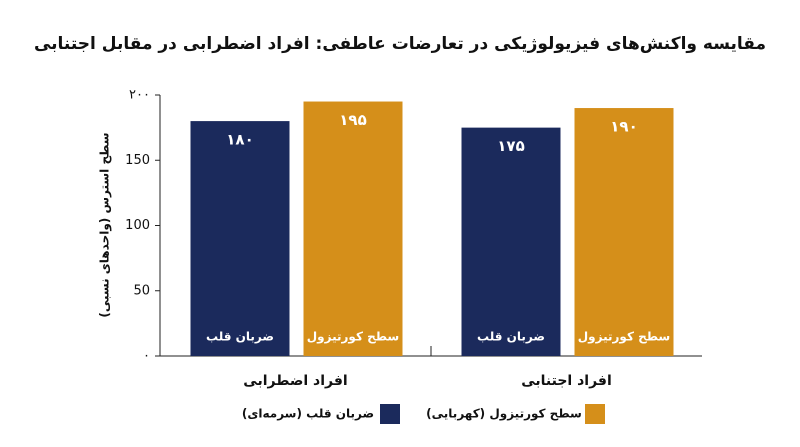 This screenshot has height=447, width=800. What do you see at coordinates (141, 290) in the screenshot?
I see `y-tick-label: 50` at bounding box center [141, 290].